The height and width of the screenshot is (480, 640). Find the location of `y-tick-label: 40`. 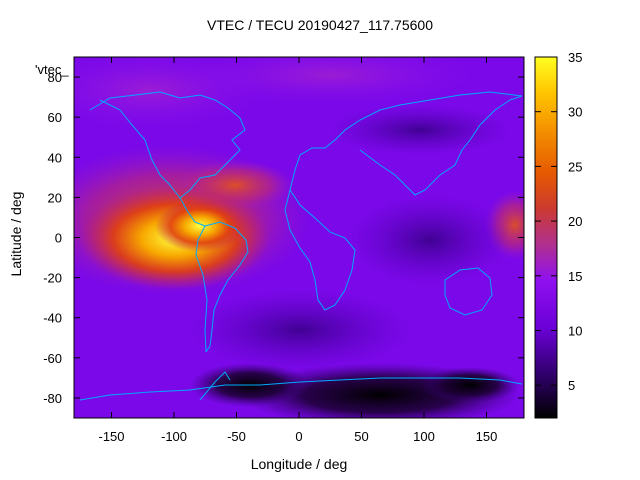

y-tick-label: 40 is located at coordinates (55, 157).